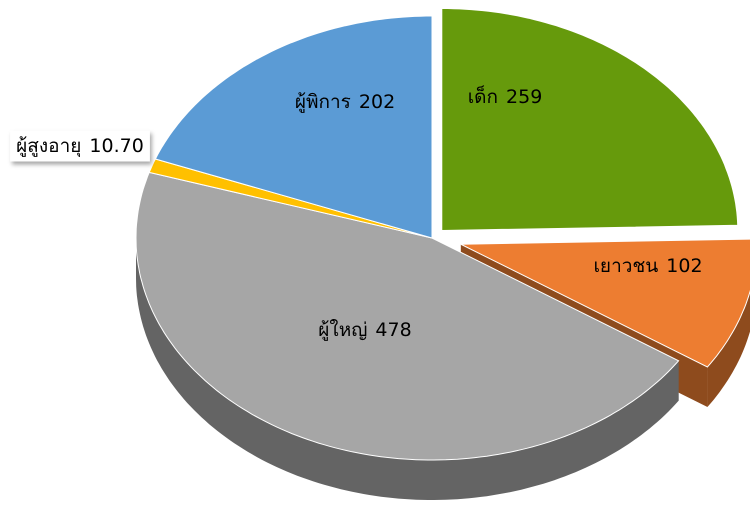 The width and height of the screenshot is (750, 516). I want to click on category-name: ผู้พิการ, so click(323, 102).